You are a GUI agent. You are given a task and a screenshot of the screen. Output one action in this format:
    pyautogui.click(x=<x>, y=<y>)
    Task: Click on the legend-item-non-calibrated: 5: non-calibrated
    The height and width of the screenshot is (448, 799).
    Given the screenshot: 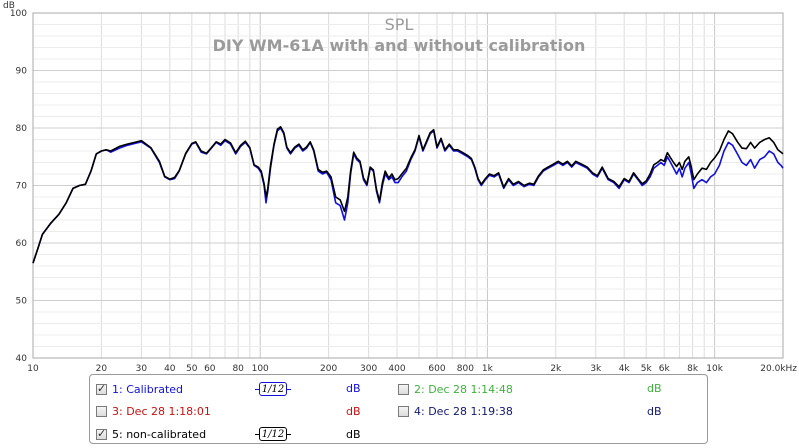 What is the action you would take?
    pyautogui.click(x=151, y=434)
    